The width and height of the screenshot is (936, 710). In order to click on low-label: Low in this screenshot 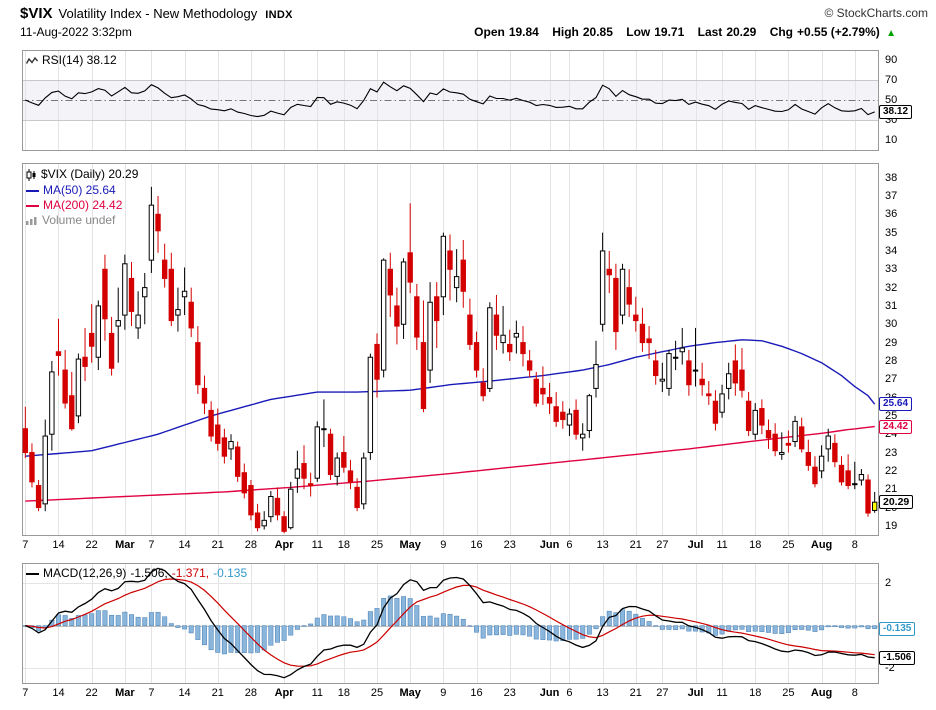, I will do `click(638, 32)`.